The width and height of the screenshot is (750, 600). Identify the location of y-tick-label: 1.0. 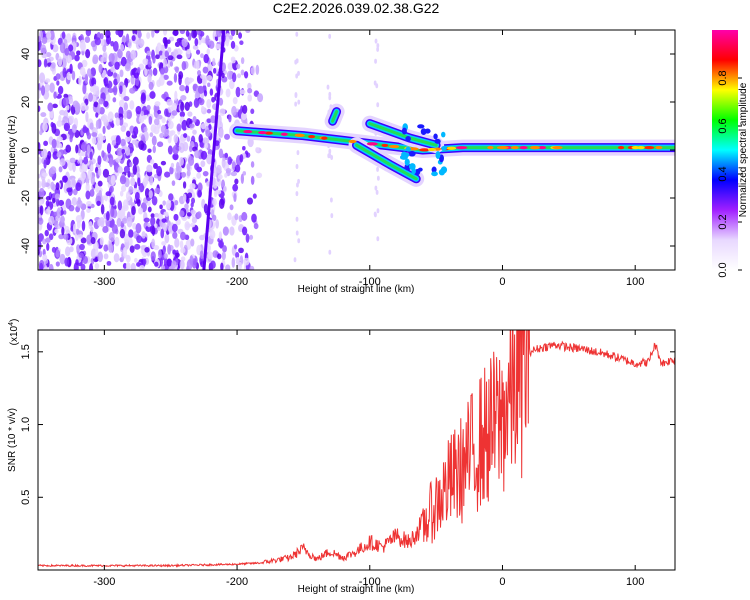
(26, 424).